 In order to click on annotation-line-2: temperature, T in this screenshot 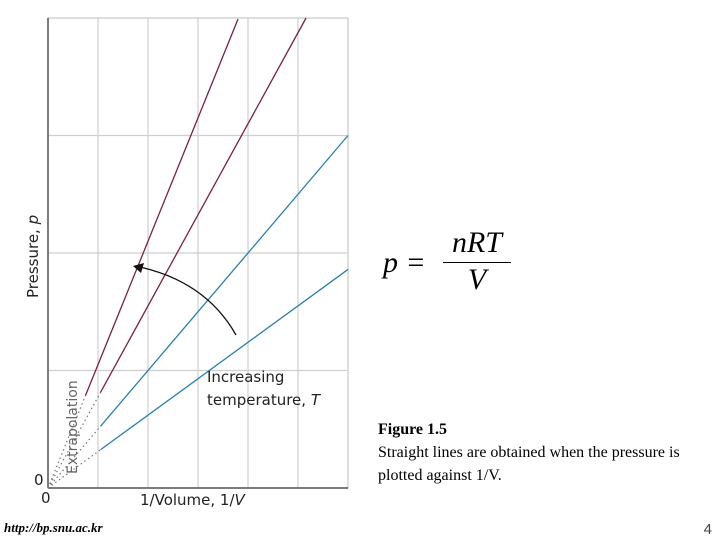, I will do `click(264, 400)`.